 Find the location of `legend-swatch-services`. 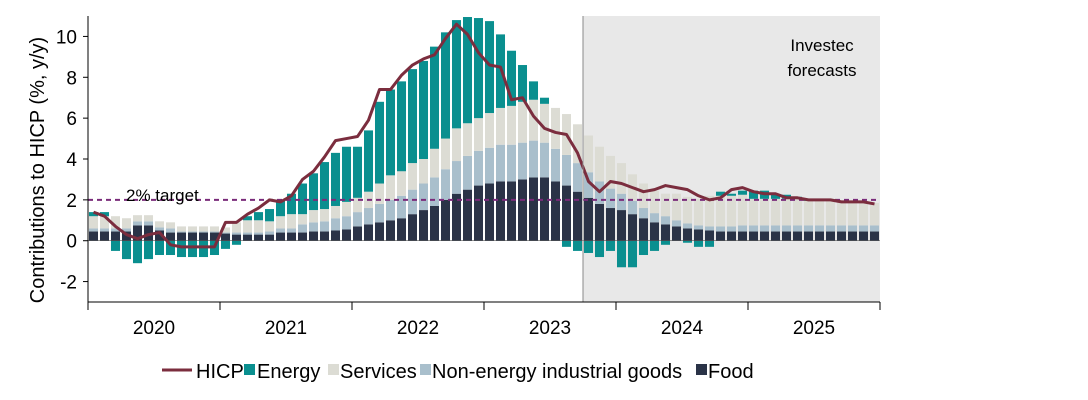

legend-swatch-services is located at coordinates (333, 369).